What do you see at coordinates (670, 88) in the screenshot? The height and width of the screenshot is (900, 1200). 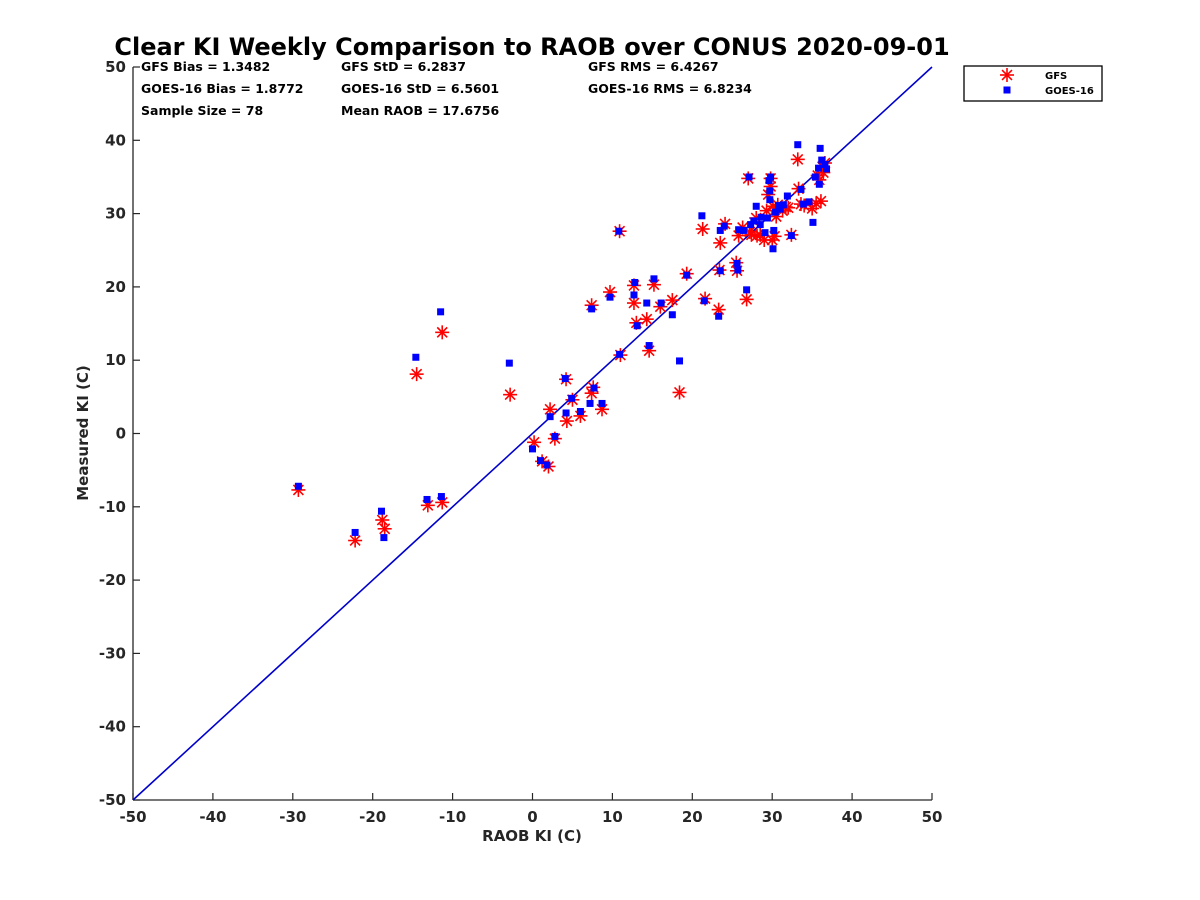 I see `stat-goes-rms: GOES-16 RMS = 6.8234` at bounding box center [670, 88].